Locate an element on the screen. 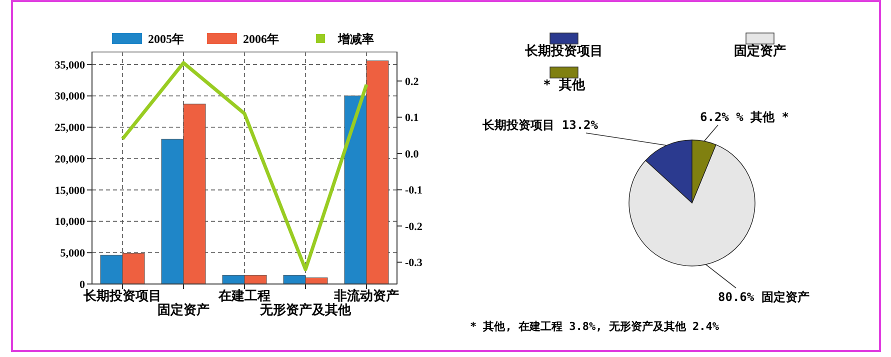 The height and width of the screenshot is (357, 891). y-tick-label: 30,000 is located at coordinates (70, 96).